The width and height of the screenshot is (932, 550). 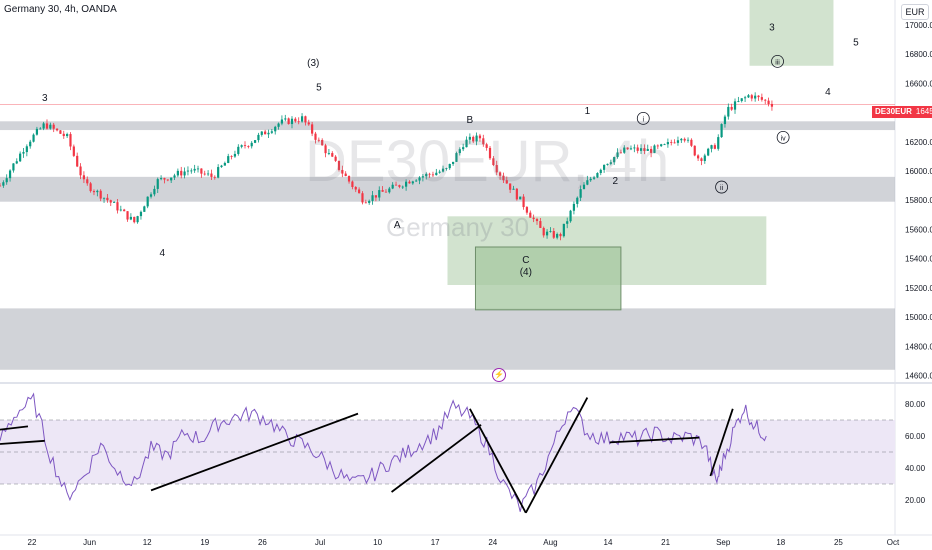 I want to click on time-tick-label: 17, so click(x=435, y=542).